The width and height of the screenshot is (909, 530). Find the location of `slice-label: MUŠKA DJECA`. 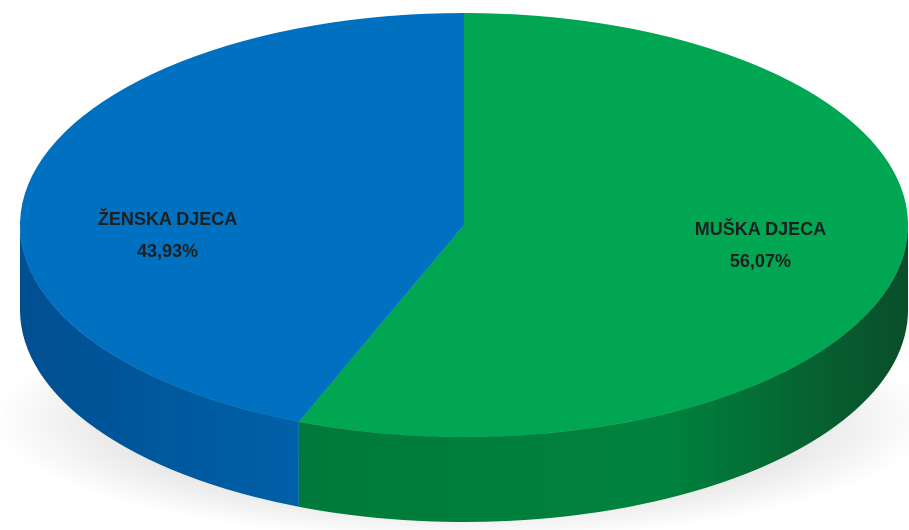

slice-label: MUŠKA DJECA is located at coordinates (760, 228).